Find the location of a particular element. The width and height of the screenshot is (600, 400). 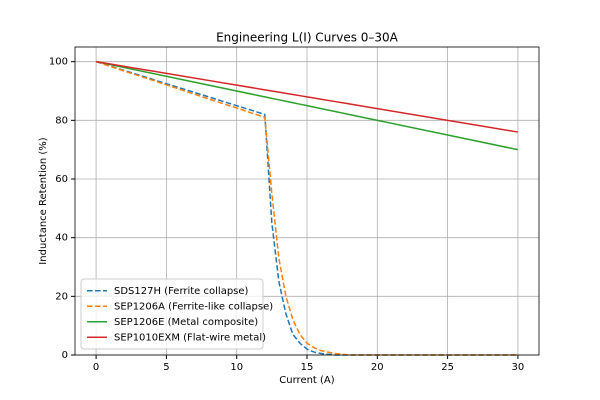

y-tick-label: 60 is located at coordinates (61, 179).